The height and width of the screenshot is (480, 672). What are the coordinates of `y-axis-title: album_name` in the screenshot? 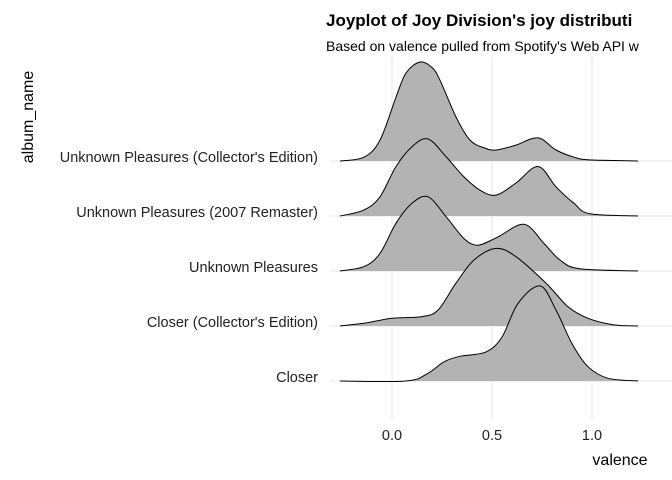 It's located at (28, 117).